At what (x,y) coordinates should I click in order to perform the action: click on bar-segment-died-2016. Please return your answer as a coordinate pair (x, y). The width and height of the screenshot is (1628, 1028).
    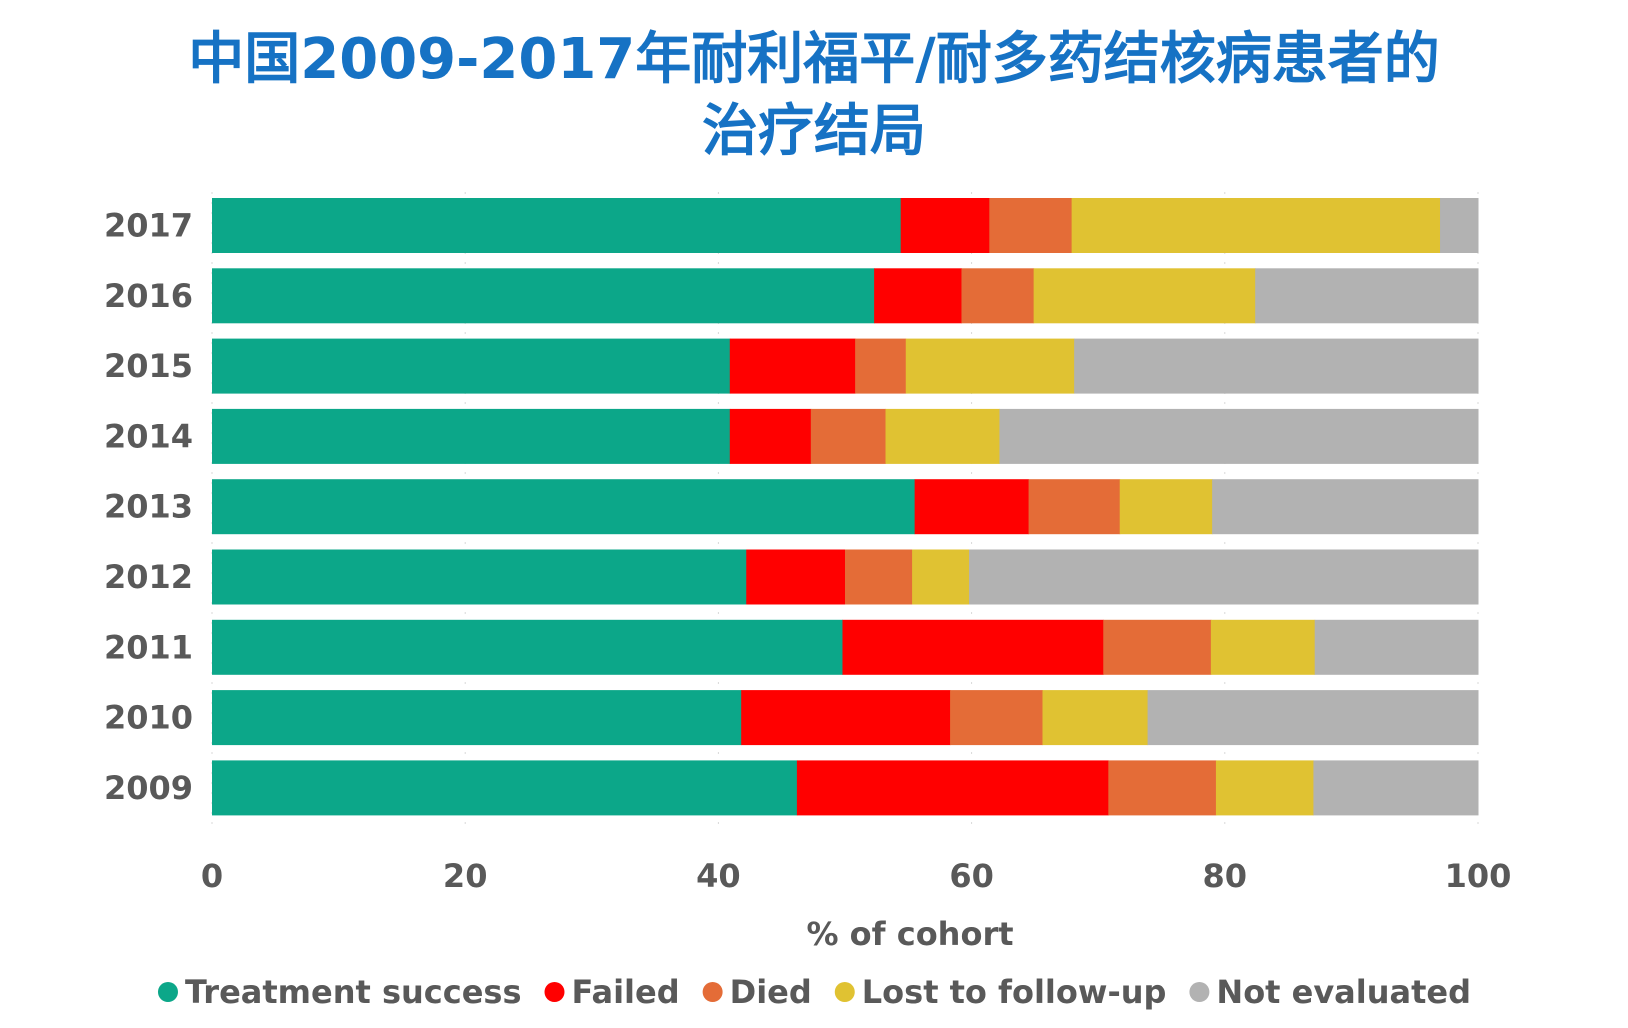
    Looking at the image, I should click on (998, 296).